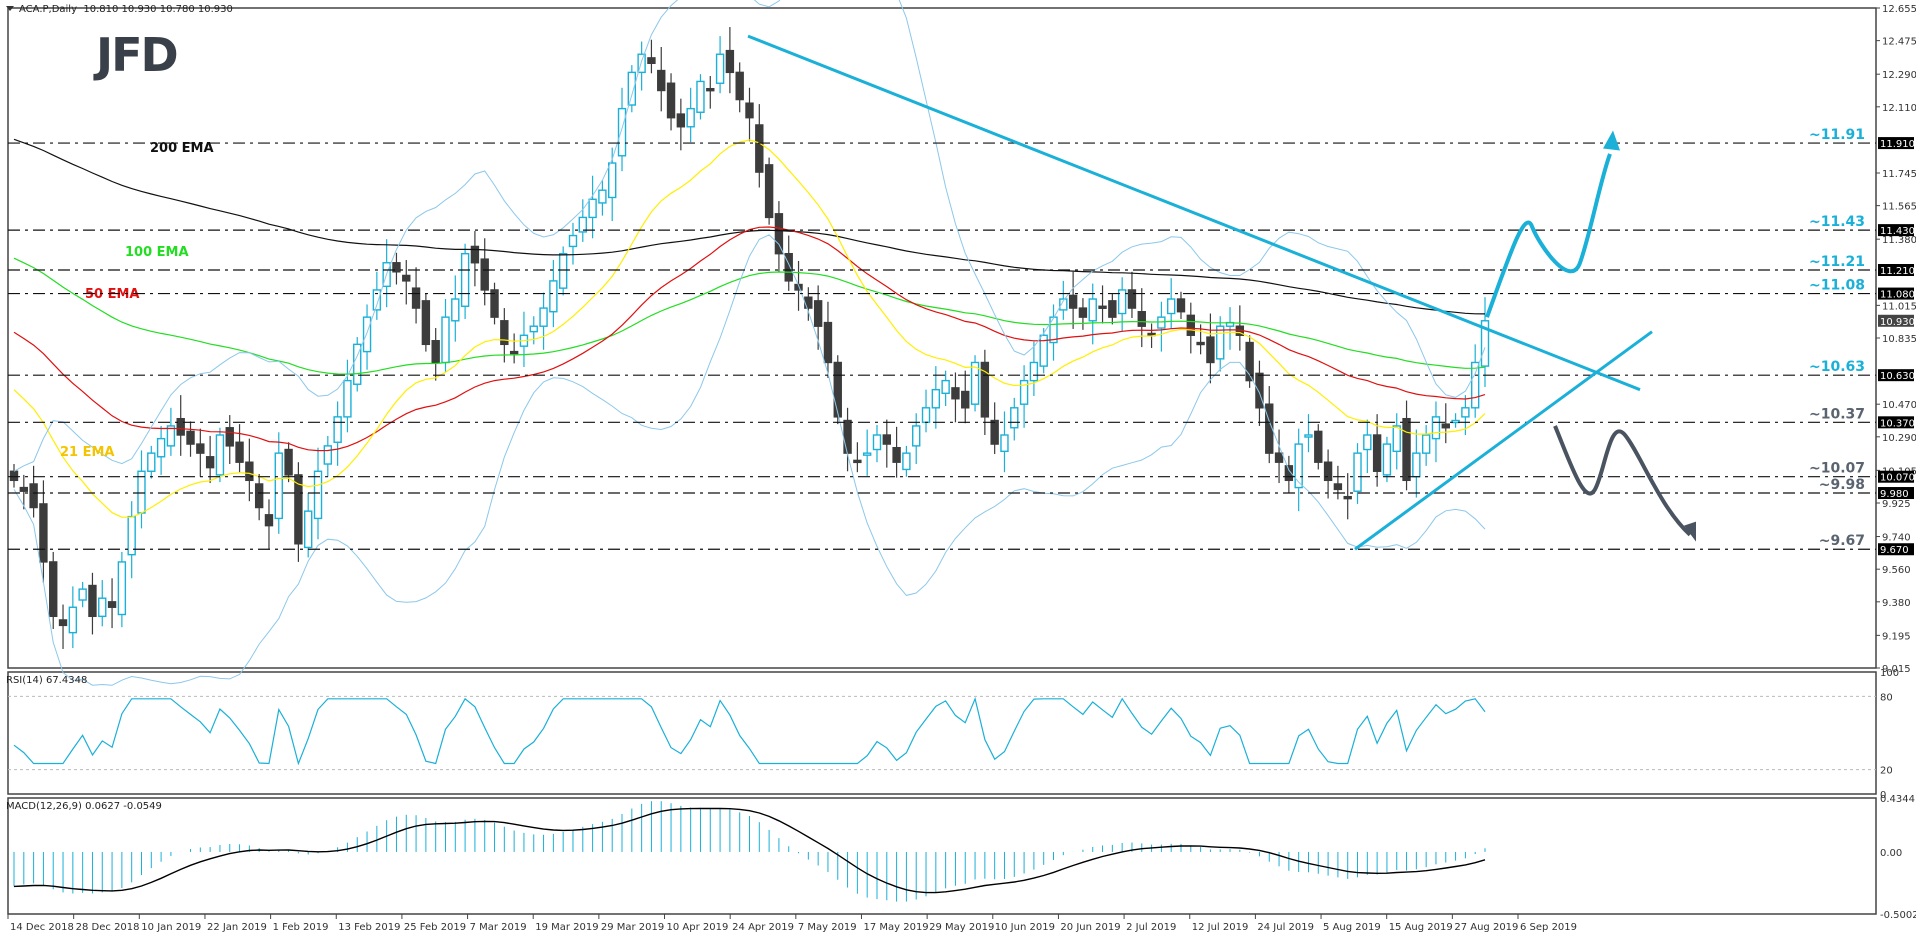  I want to click on time-tick-label: 29 Mar 2019, so click(632, 927).